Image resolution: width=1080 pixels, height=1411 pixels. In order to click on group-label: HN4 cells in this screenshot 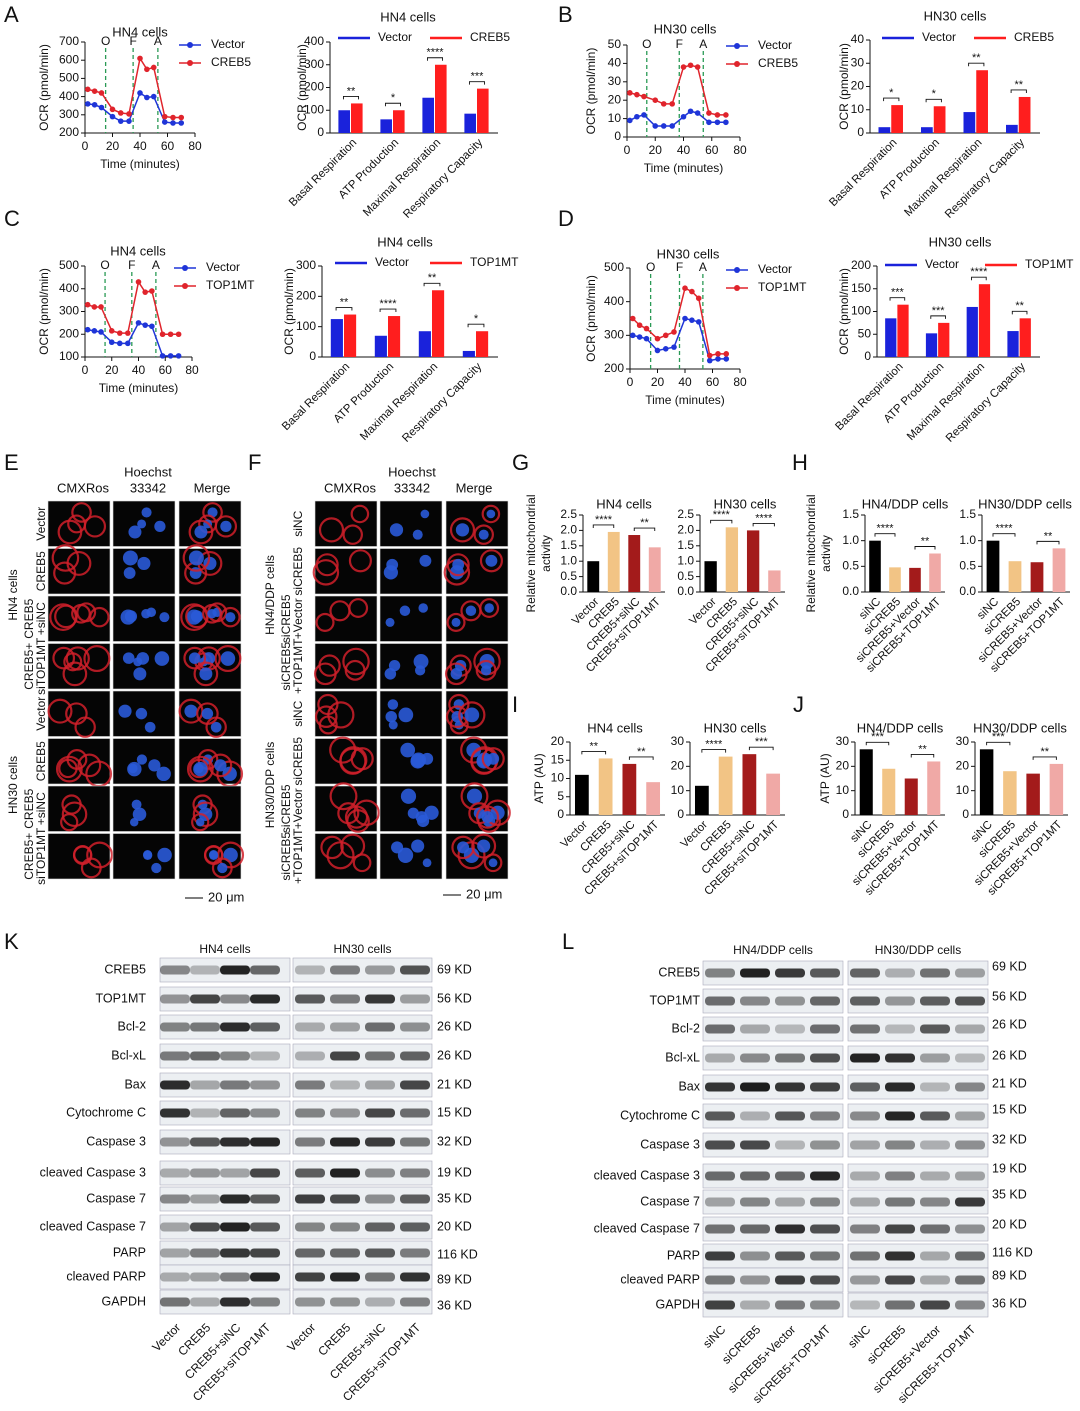, I will do `click(13, 594)`.